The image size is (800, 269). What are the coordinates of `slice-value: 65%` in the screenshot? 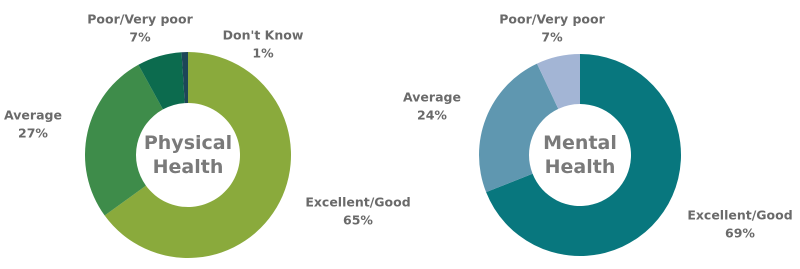 It's located at (358, 220).